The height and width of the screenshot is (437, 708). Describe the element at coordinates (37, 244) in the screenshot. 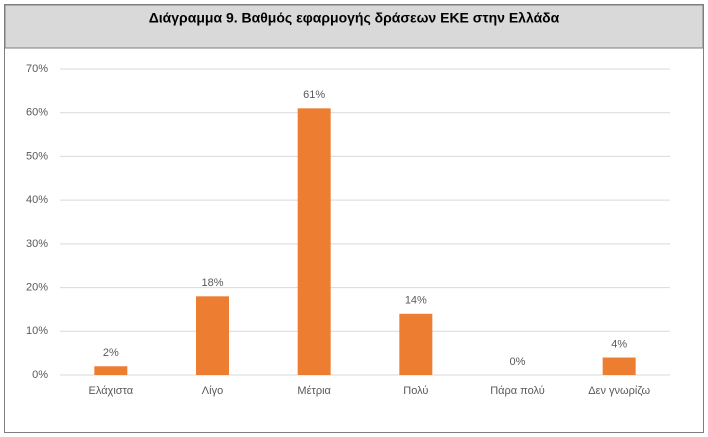

I see `y-tick-label: 30%` at that location.